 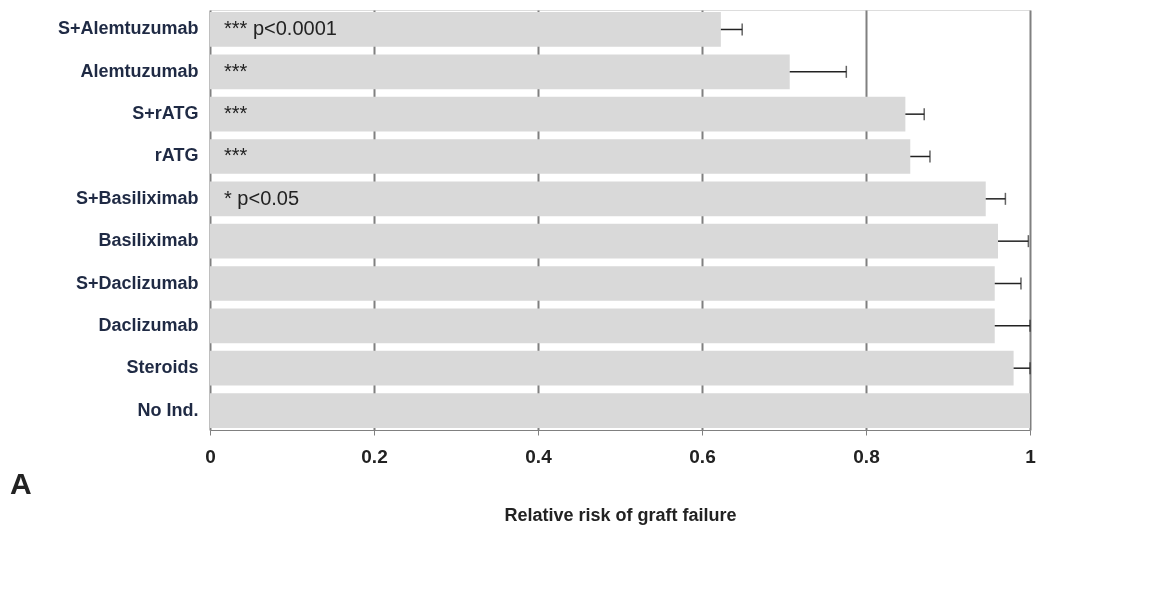 I want to click on y-tick-label: S+Basiliximab, so click(x=137, y=197).